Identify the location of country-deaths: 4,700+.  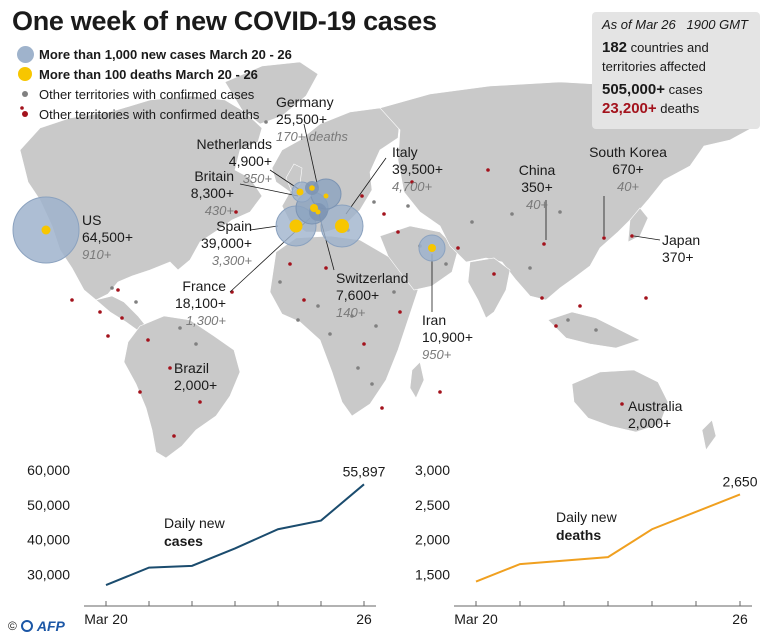
(412, 186).